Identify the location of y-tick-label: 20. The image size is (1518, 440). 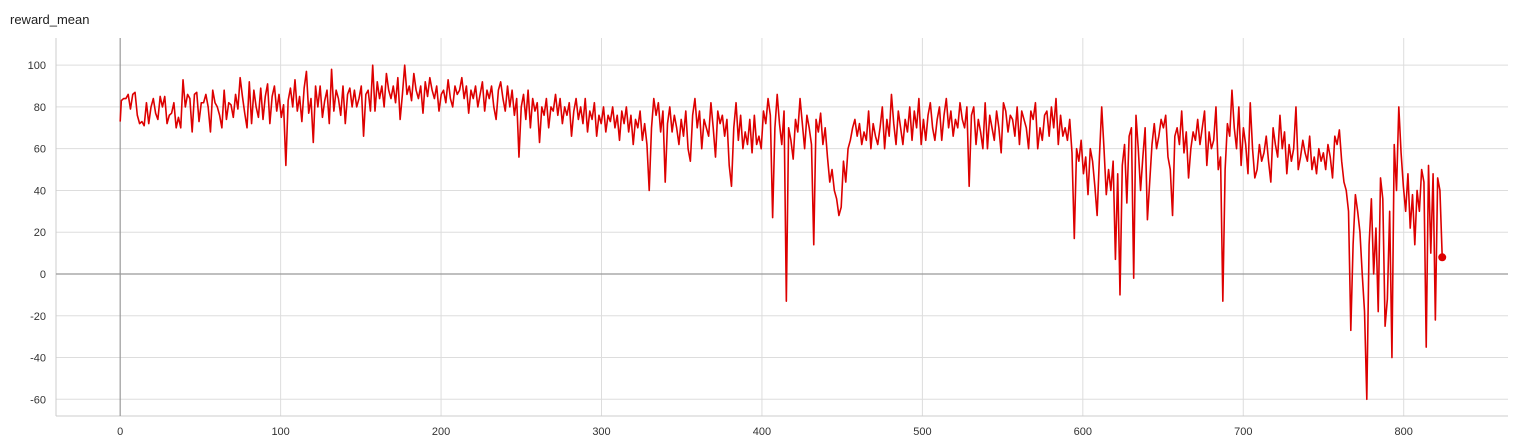
(40, 233).